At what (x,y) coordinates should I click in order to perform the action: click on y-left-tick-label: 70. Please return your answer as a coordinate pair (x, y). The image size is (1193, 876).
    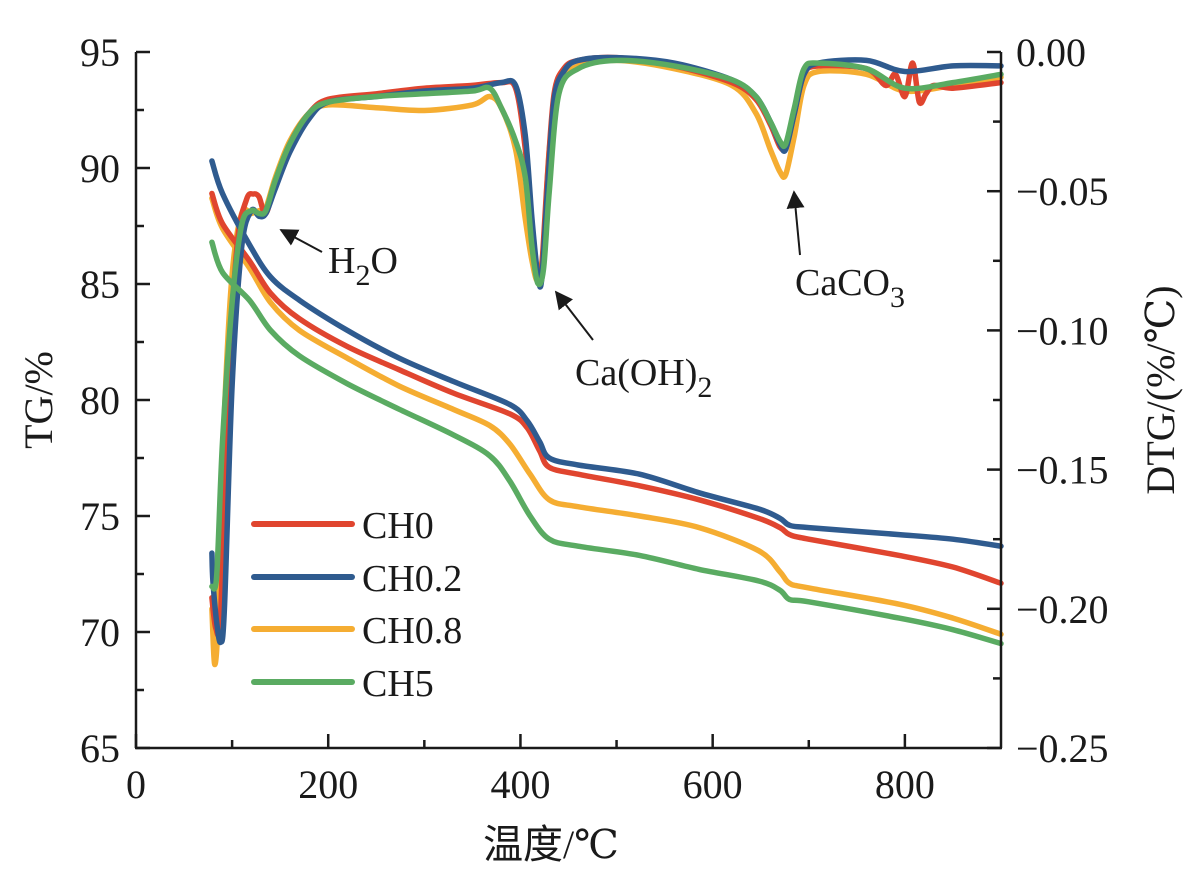
    Looking at the image, I should click on (100, 632).